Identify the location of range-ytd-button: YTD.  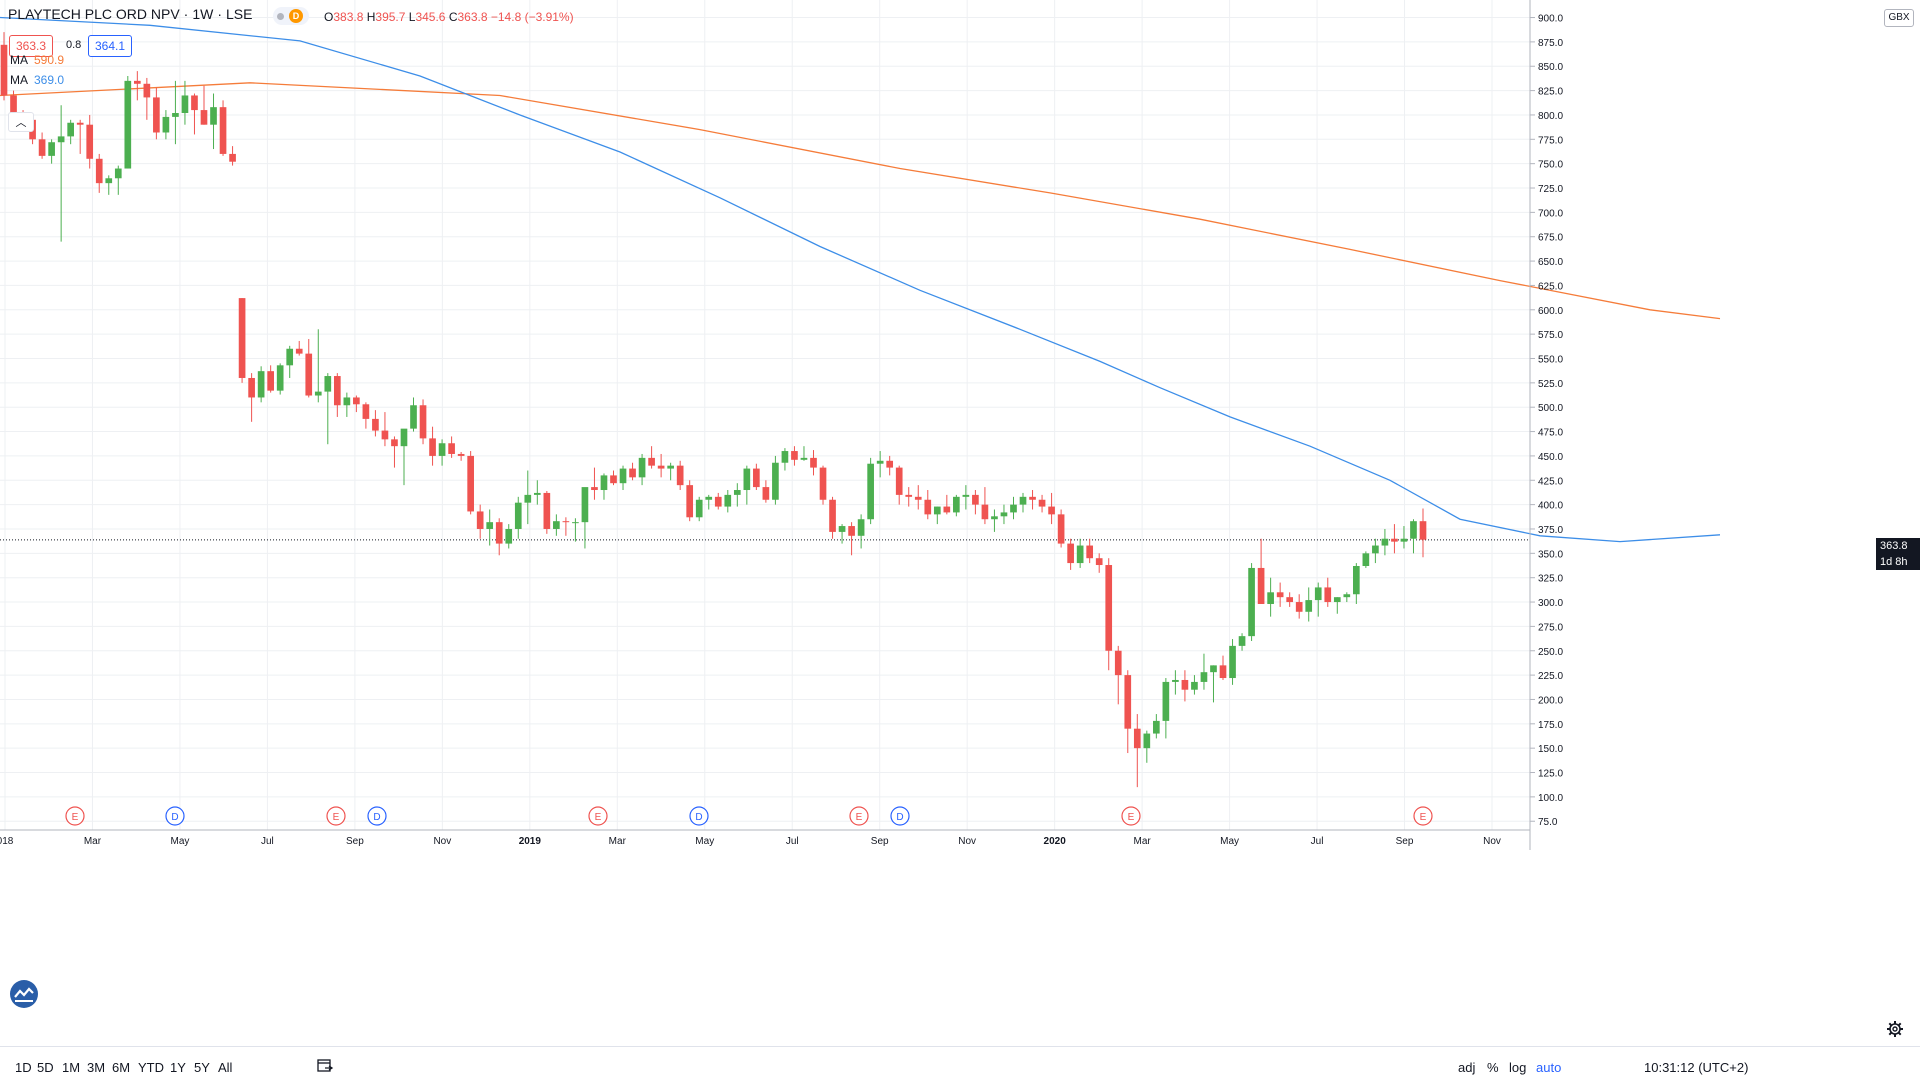
(151, 1067).